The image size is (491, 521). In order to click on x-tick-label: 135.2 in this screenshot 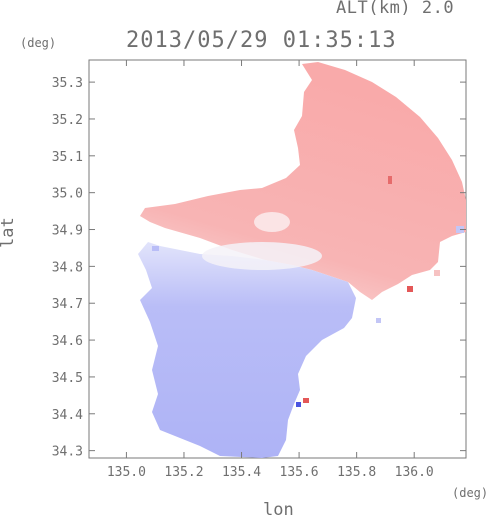, I will do `click(183, 472)`.